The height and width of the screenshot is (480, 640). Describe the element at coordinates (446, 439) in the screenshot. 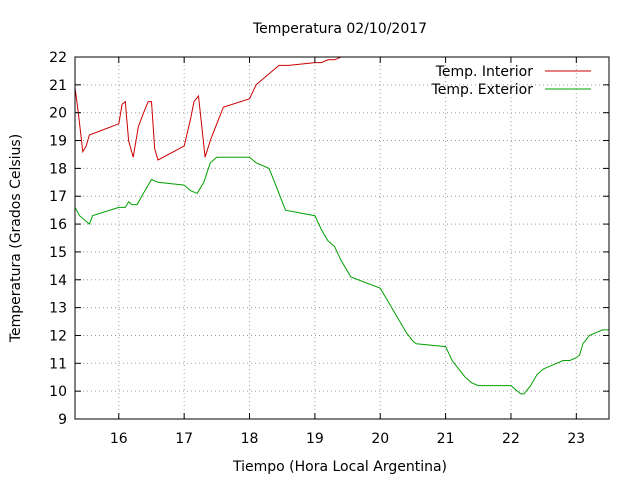

I see `x-tick-label: 21` at that location.